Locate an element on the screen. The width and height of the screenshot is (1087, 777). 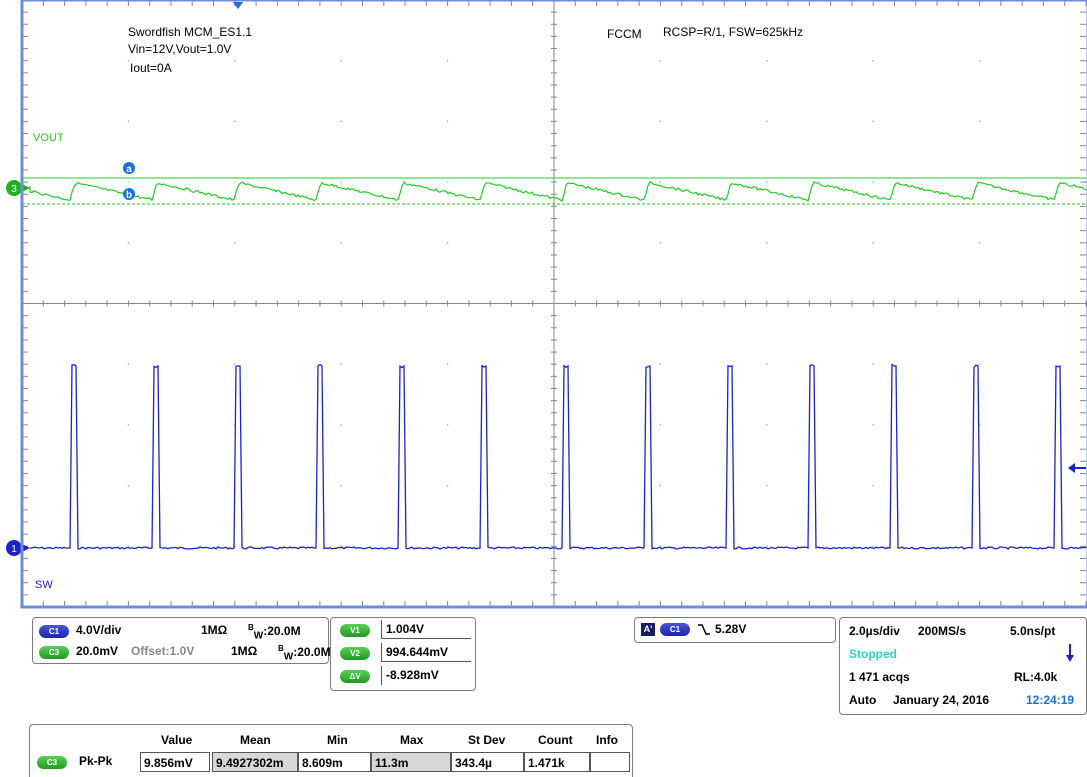
header-max: Max is located at coordinates (412, 740).